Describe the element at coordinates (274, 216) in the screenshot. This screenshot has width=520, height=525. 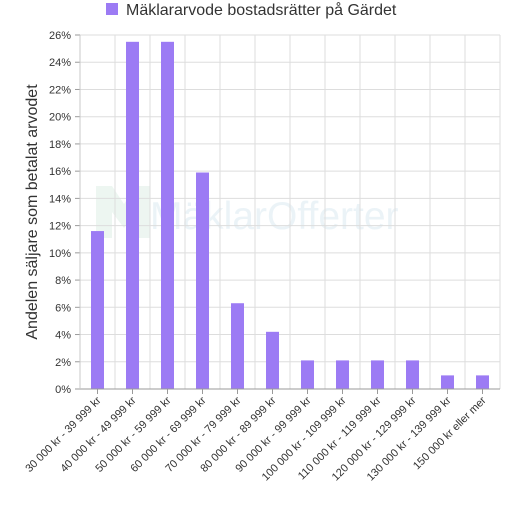
I see `watermark-text: MäklarOfferter` at that location.